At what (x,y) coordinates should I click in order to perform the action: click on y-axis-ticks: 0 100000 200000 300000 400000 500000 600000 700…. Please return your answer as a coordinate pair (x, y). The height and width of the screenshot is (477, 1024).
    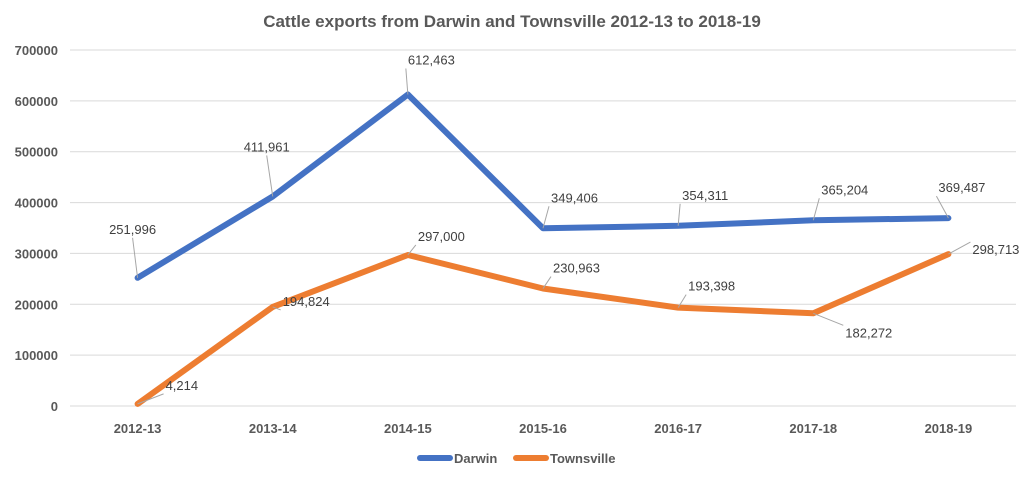
    Looking at the image, I should click on (36, 228).